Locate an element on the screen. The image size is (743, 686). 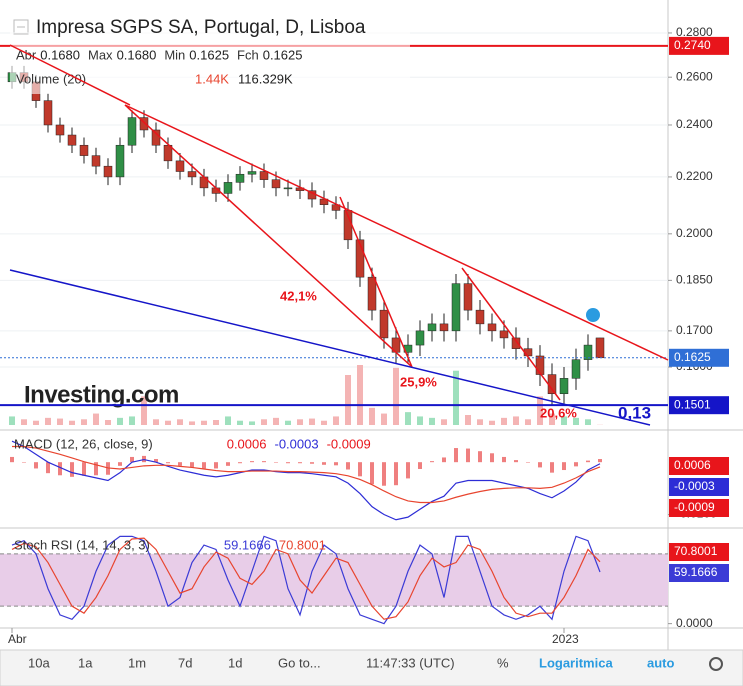
auto-button: auto is located at coordinates (661, 662).